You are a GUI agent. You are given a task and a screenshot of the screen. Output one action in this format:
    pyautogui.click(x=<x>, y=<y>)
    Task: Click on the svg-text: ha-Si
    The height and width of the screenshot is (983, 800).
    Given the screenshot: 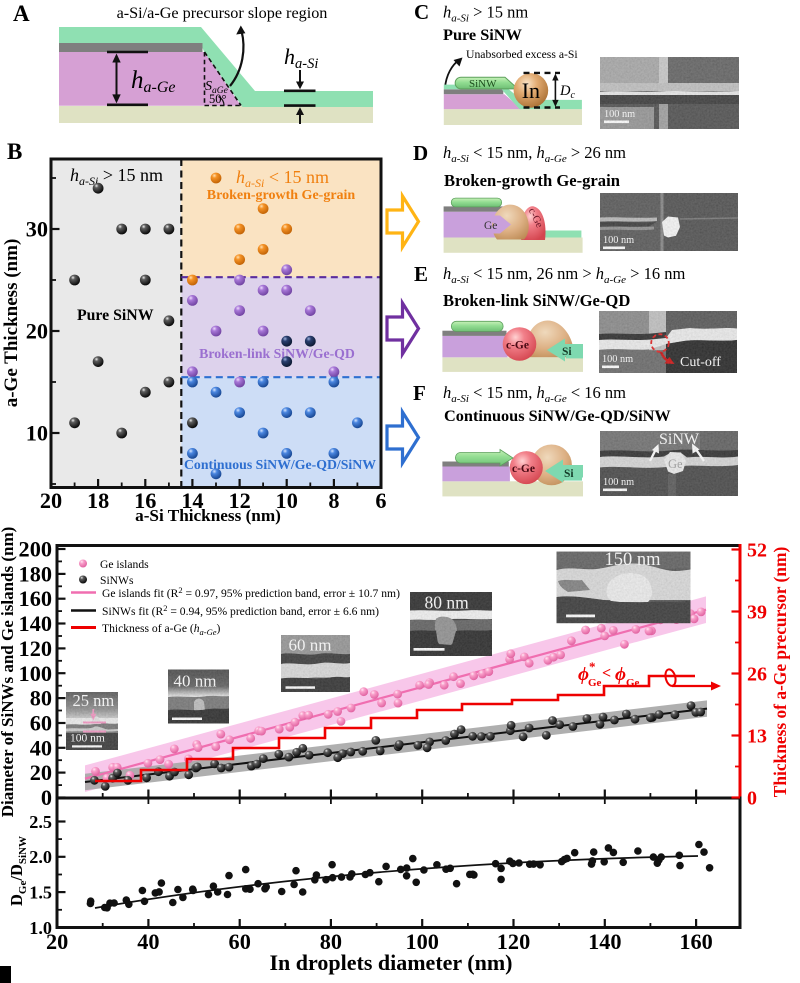 What is the action you would take?
    pyautogui.click(x=301, y=58)
    